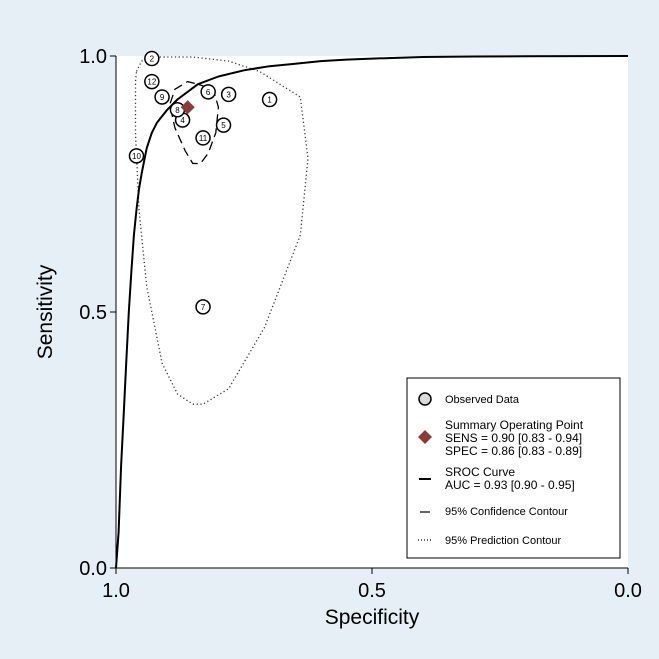 The height and width of the screenshot is (659, 659). Describe the element at coordinates (480, 472) in the screenshot. I see `legend-sroc-title: SROC Curve` at that location.